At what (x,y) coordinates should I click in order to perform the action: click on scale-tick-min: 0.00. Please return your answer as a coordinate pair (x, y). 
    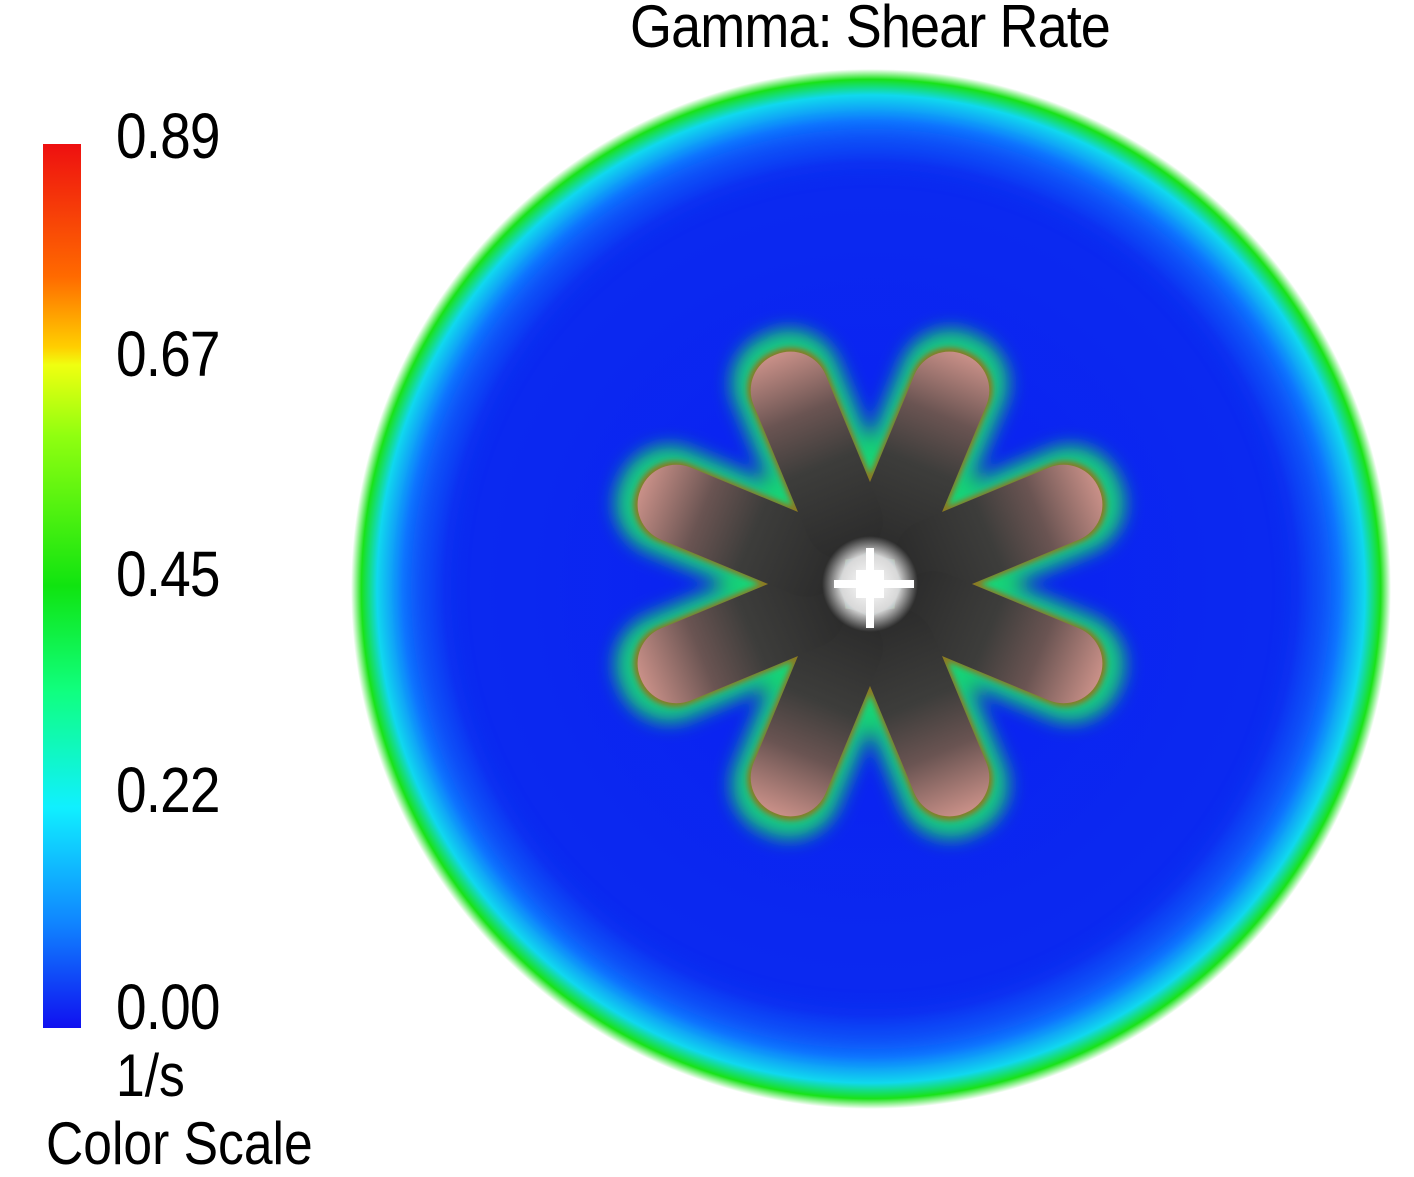
    Looking at the image, I should click on (168, 1007).